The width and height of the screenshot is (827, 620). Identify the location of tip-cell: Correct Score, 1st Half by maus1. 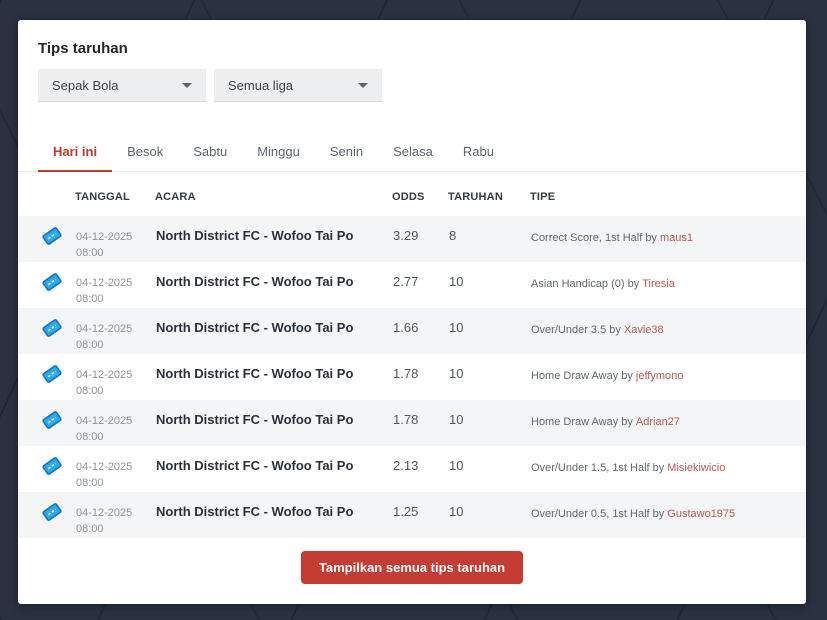
(668, 239).